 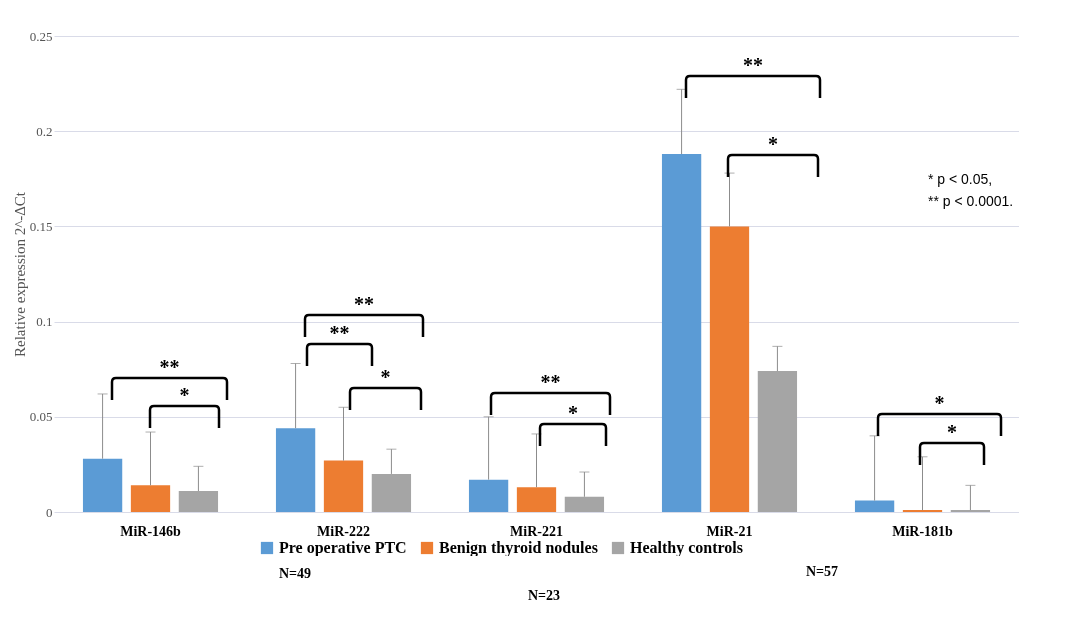 What do you see at coordinates (544, 596) in the screenshot?
I see `text: N=23` at bounding box center [544, 596].